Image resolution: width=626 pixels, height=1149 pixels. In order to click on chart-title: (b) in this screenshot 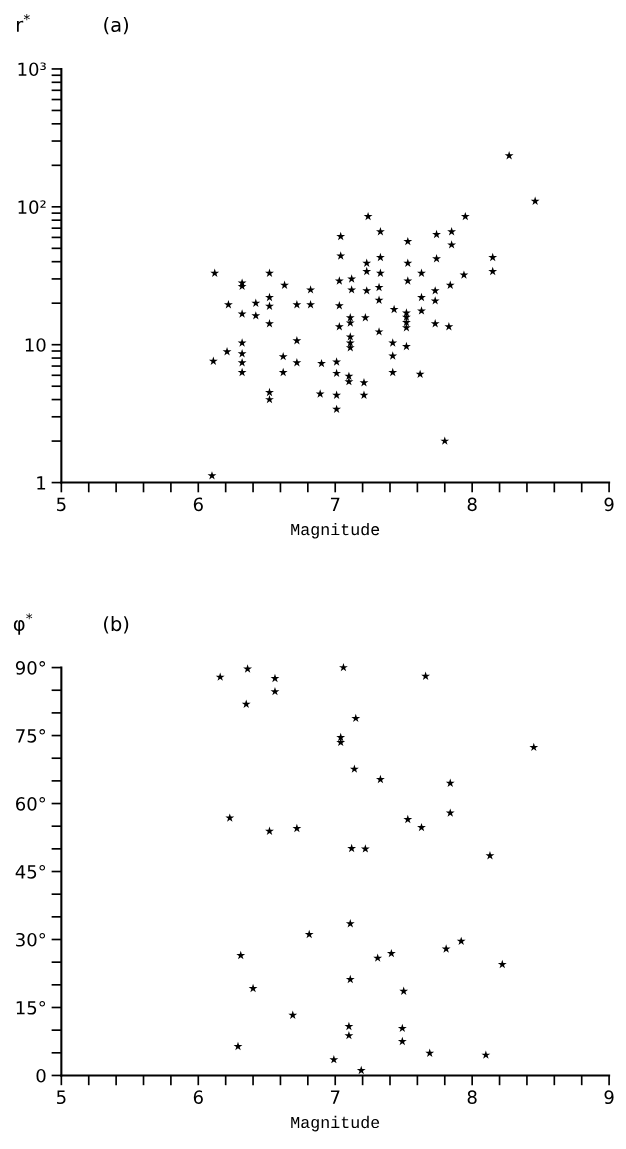, I will do `click(116, 625)`.